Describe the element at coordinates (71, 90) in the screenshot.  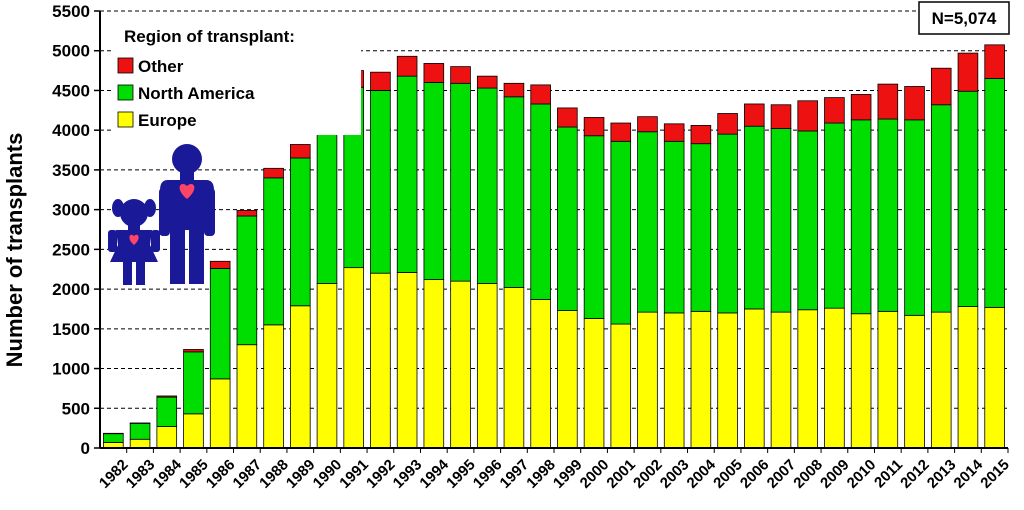
I see `y-tick-label: 4500` at that location.